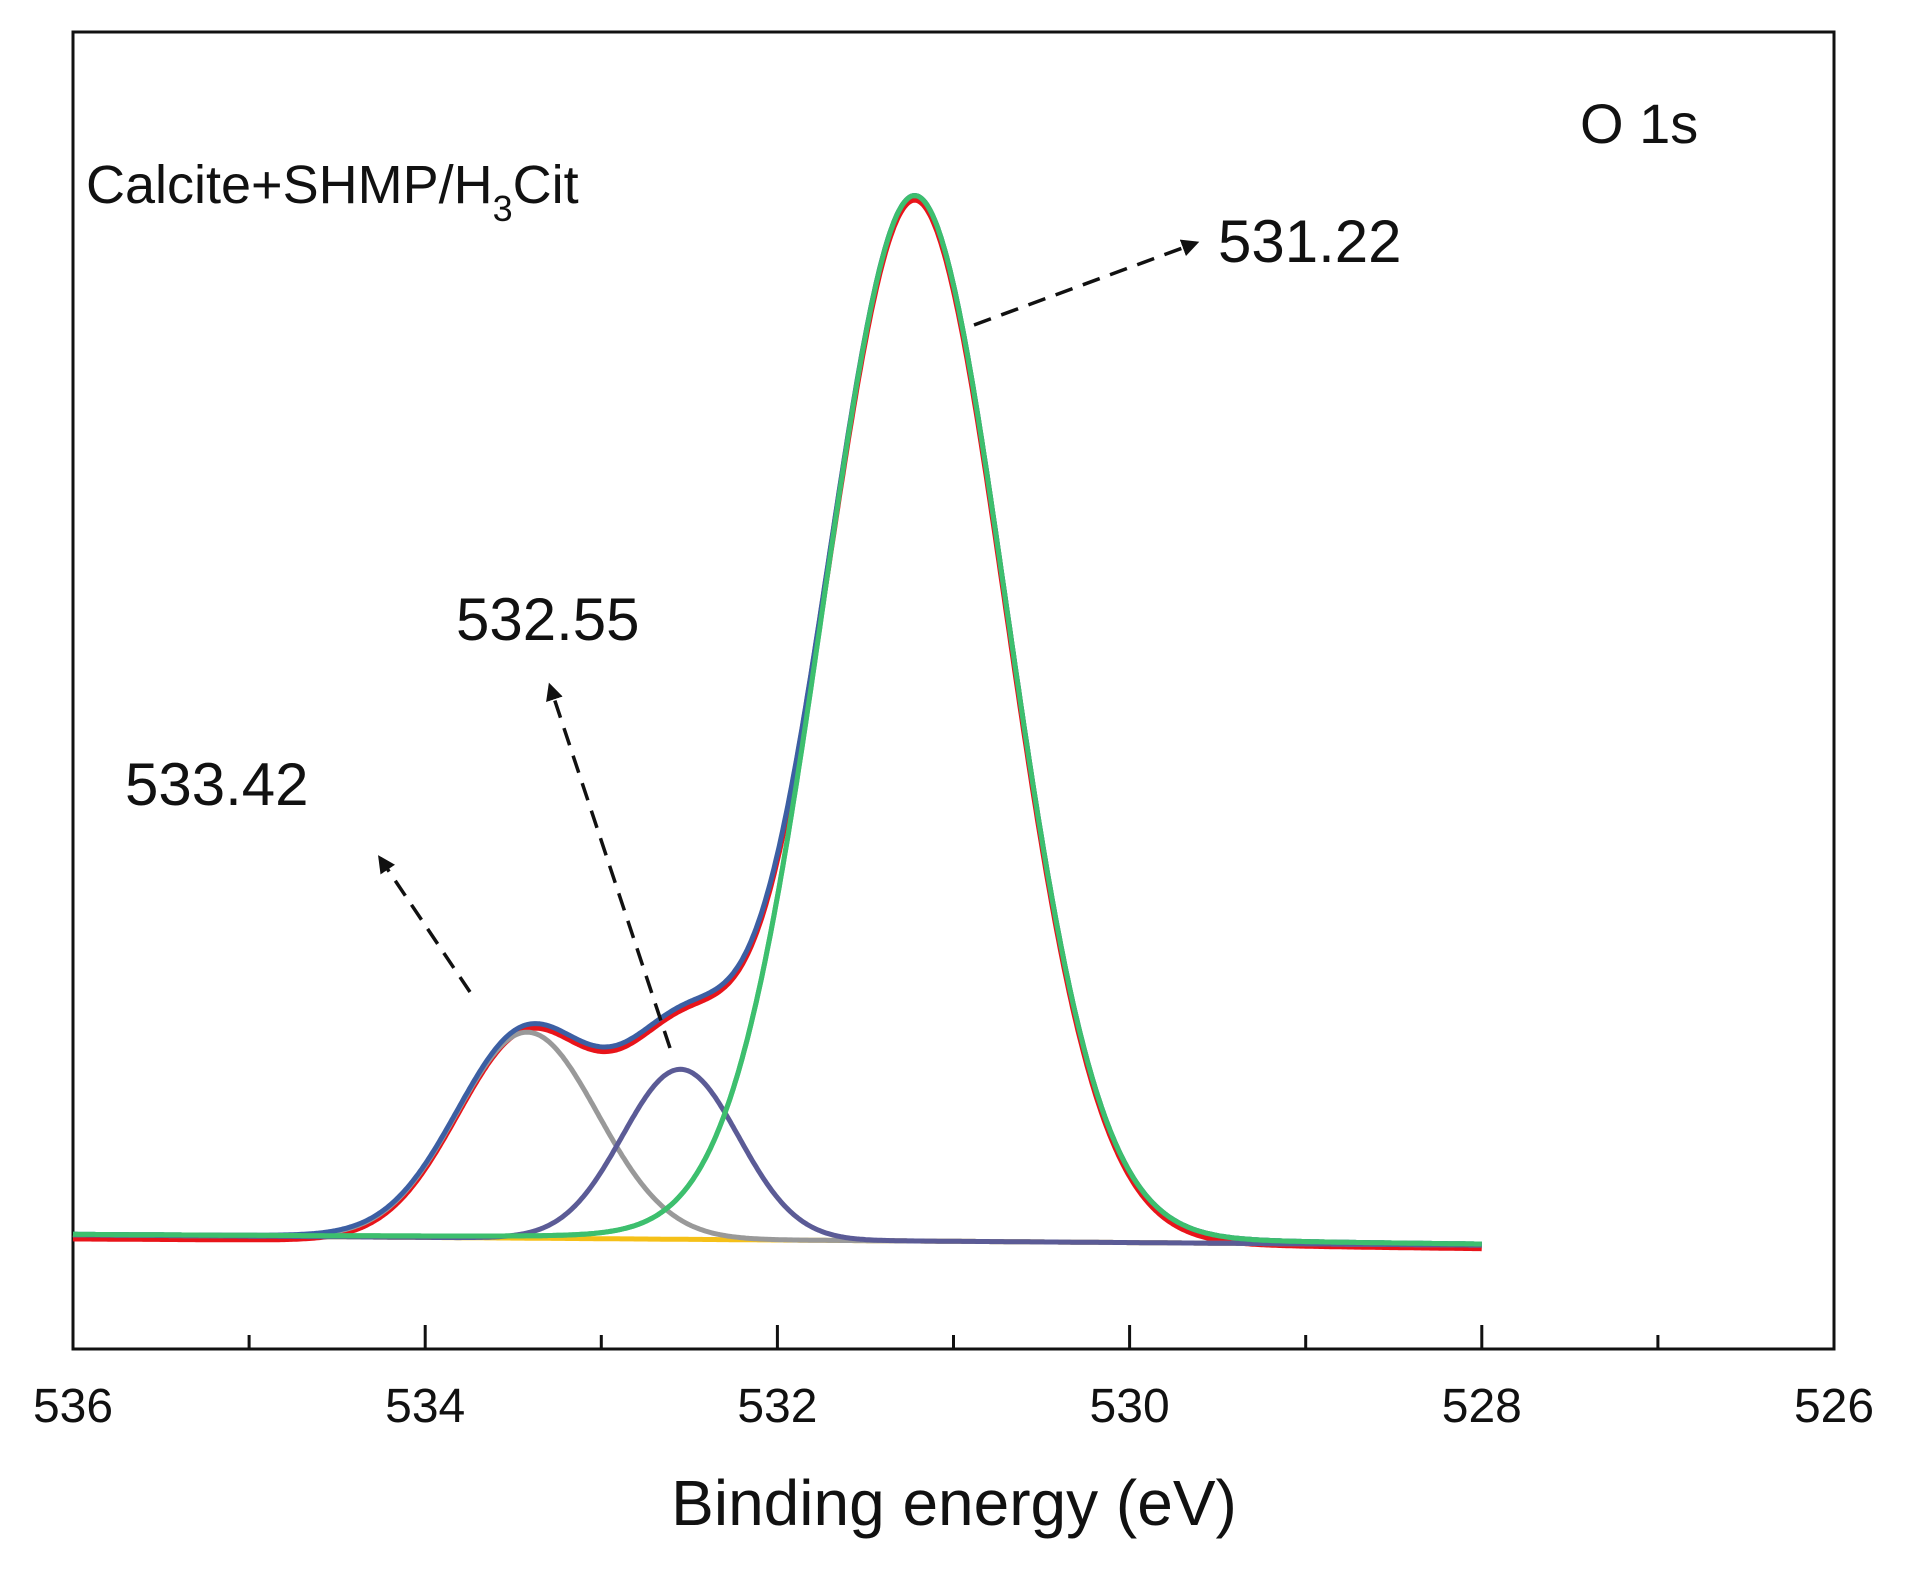 This screenshot has width=1908, height=1577. Describe the element at coordinates (1310, 241) in the screenshot. I see `annotation-531-22: 531.22` at that location.